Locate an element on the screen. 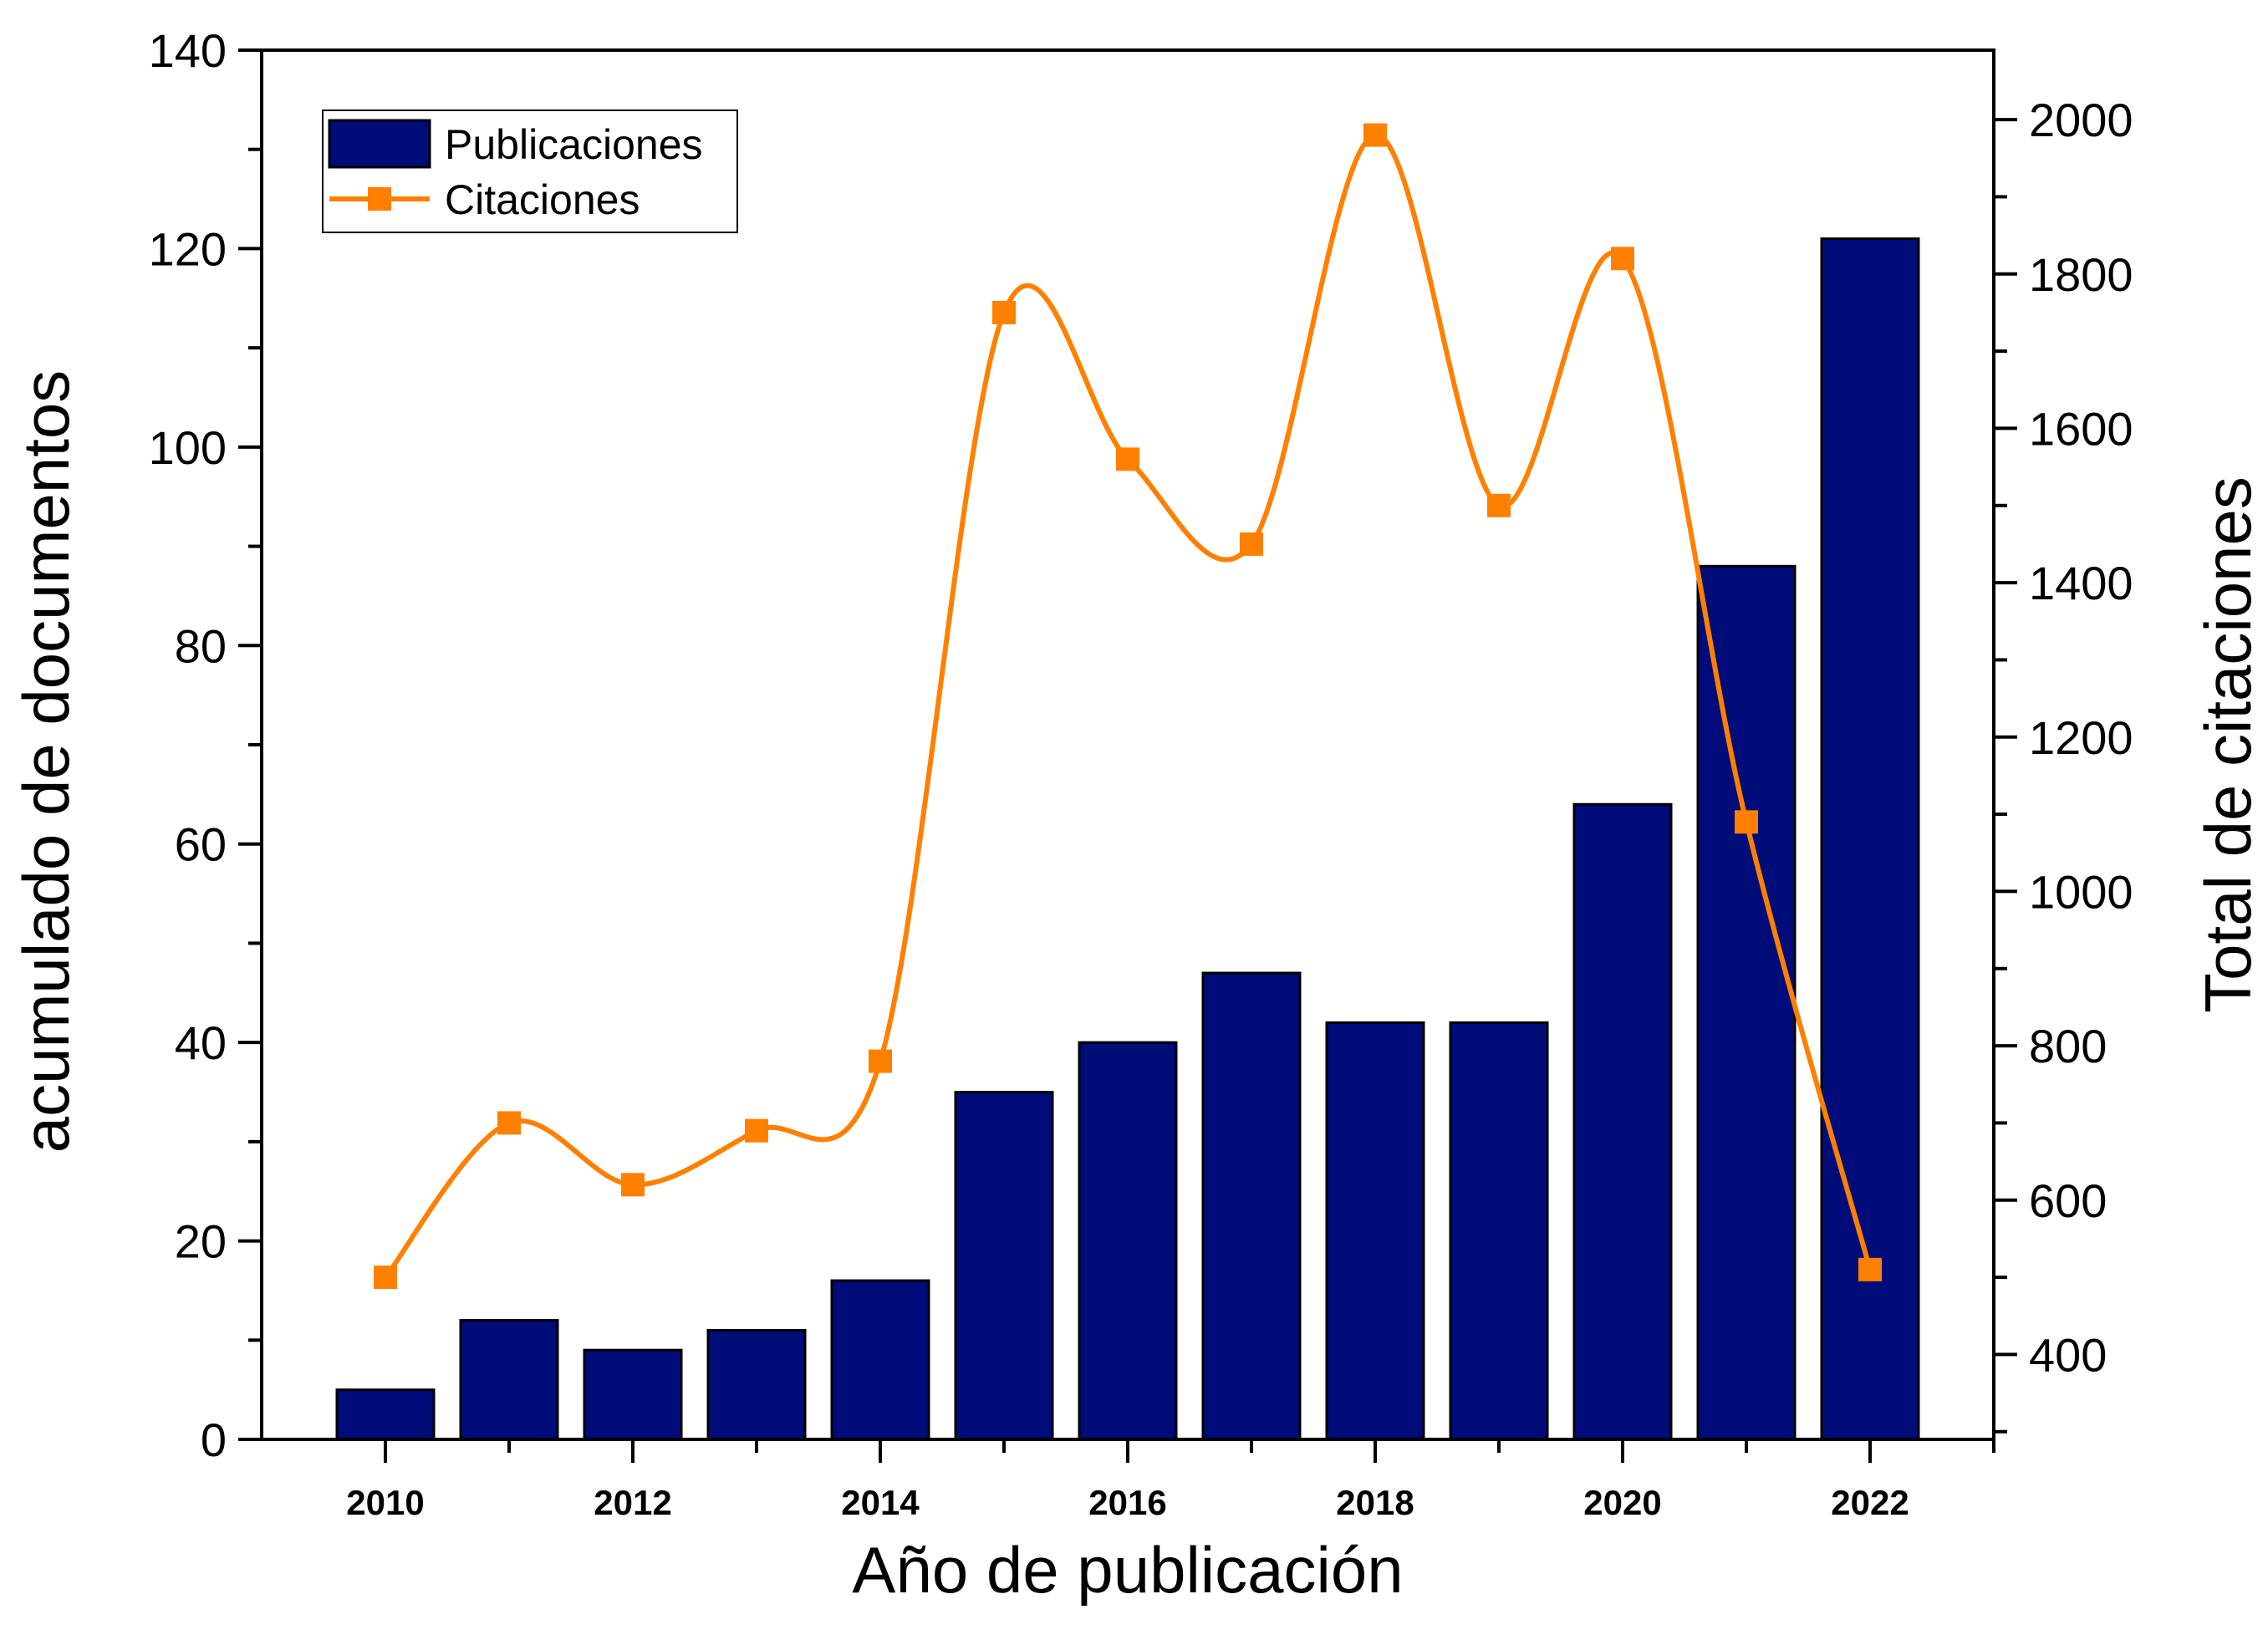 The image size is (2268, 1640). y-axis-left-title: acumulado de documentos is located at coordinates (46, 762).